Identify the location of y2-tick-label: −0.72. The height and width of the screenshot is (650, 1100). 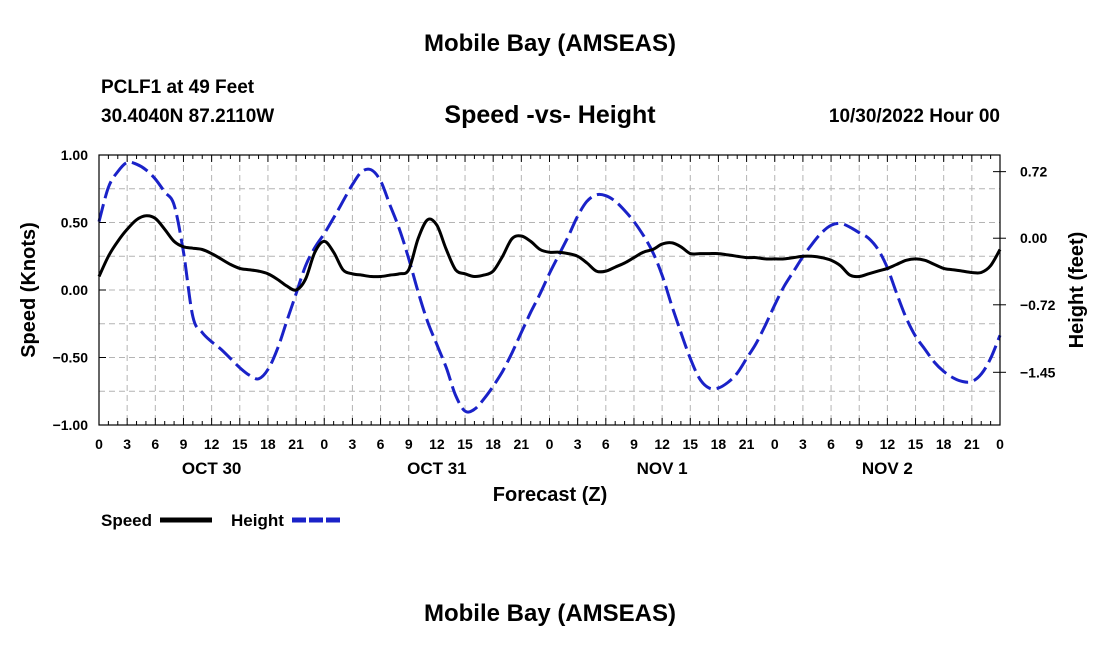
(1038, 305).